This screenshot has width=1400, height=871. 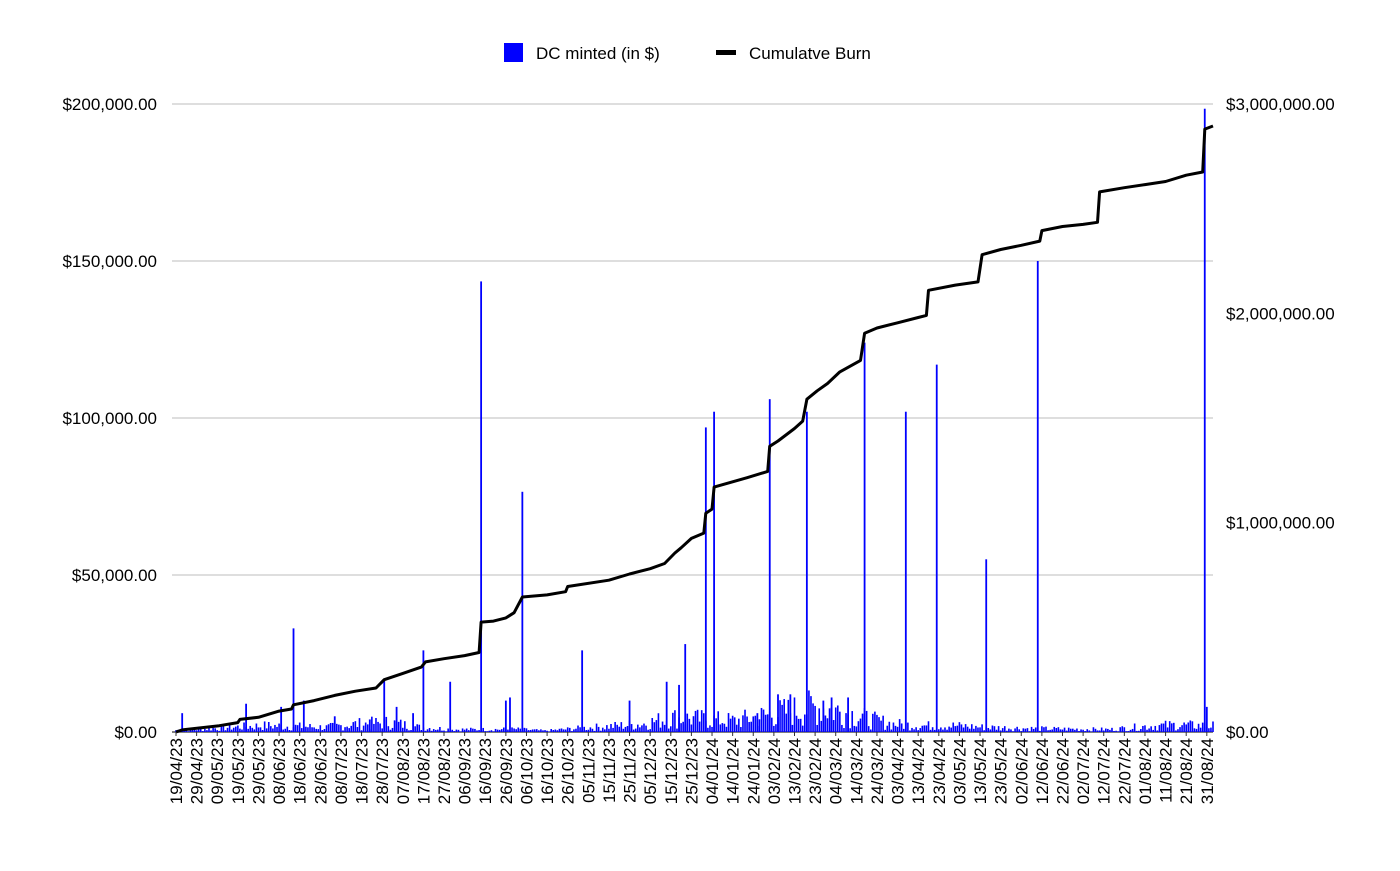 What do you see at coordinates (568, 771) in the screenshot?
I see `x-tick-label: 26/10/23` at bounding box center [568, 771].